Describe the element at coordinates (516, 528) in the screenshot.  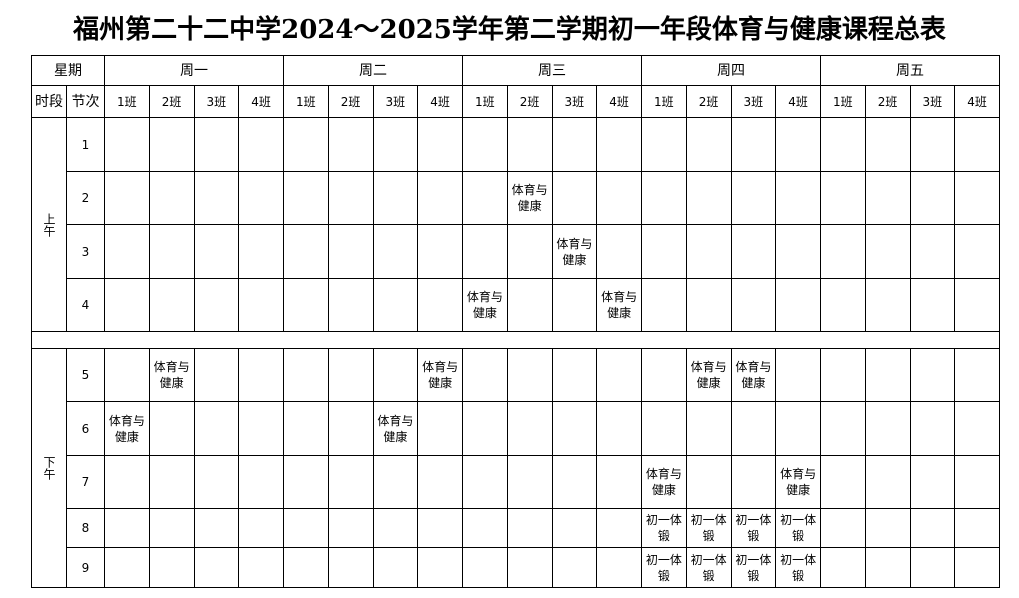
I see `period-row: 8 初一体锻 初一体锻 初一体锻 初一体锻` at that location.